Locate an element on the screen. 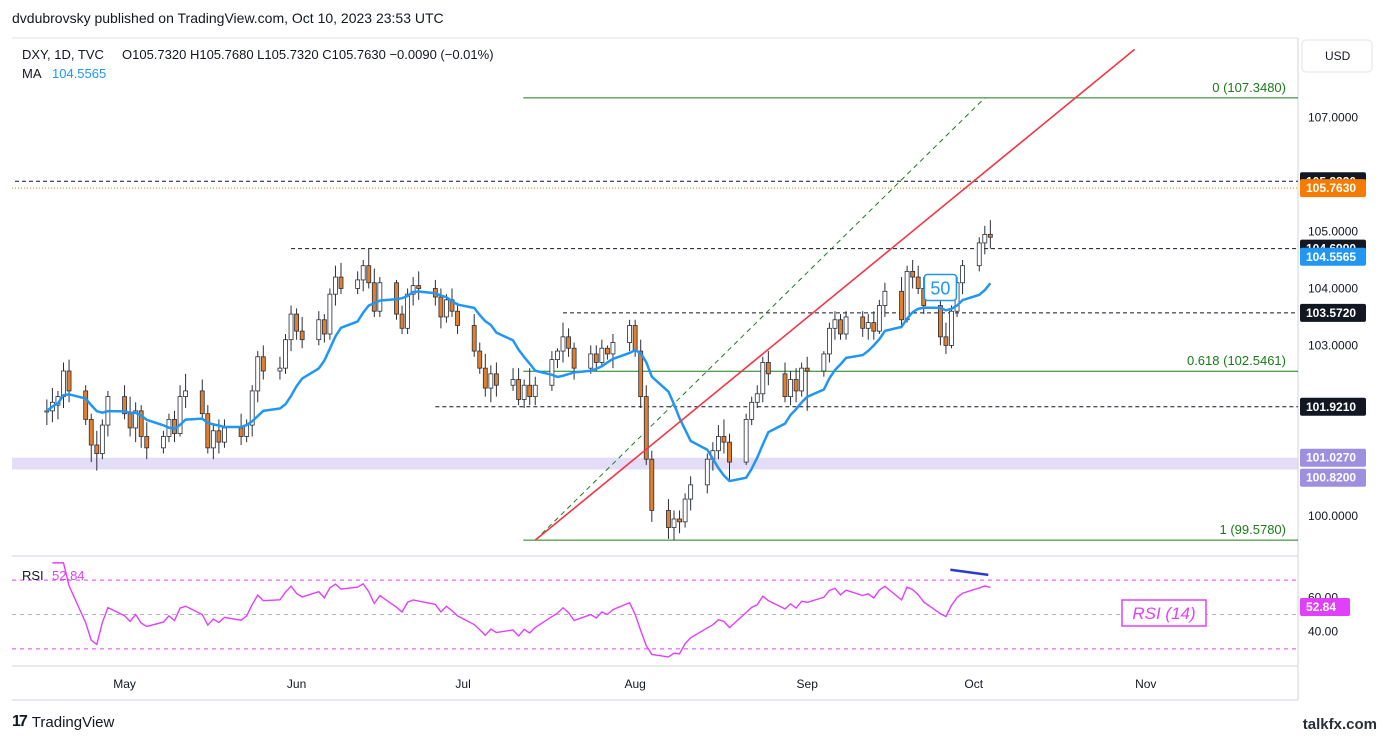 The height and width of the screenshot is (744, 1387). symbol-label: DXY, 1D, TVC is located at coordinates (63, 54).